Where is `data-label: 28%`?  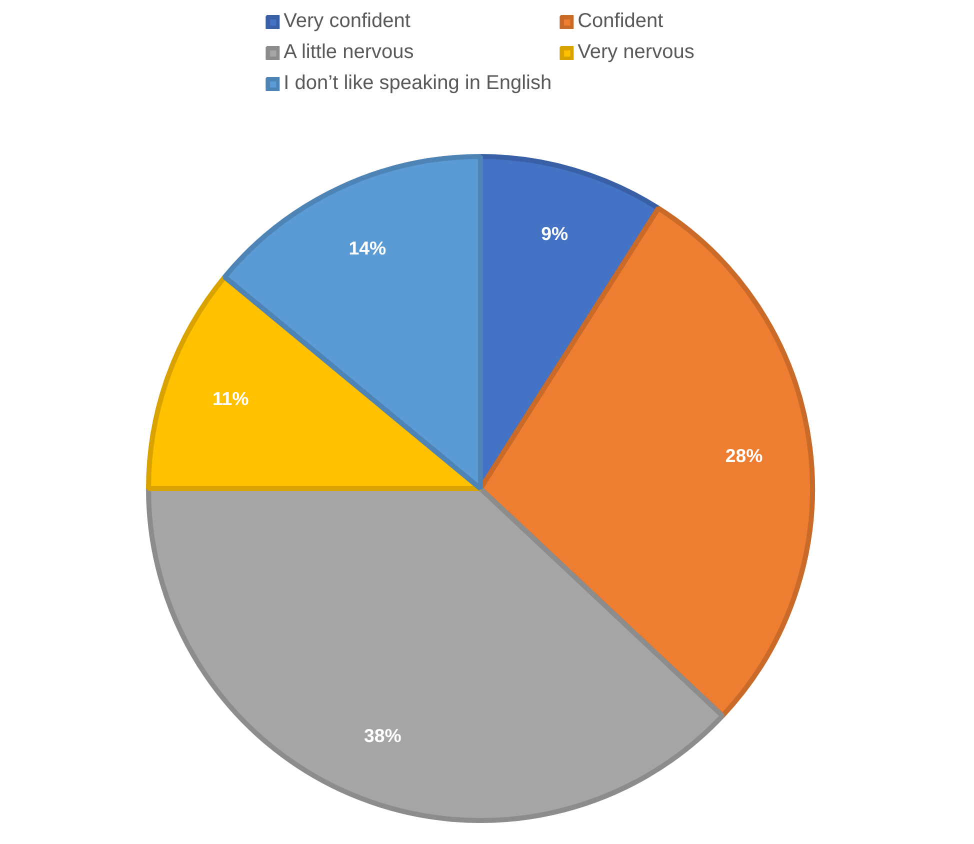
data-label: 28% is located at coordinates (744, 455).